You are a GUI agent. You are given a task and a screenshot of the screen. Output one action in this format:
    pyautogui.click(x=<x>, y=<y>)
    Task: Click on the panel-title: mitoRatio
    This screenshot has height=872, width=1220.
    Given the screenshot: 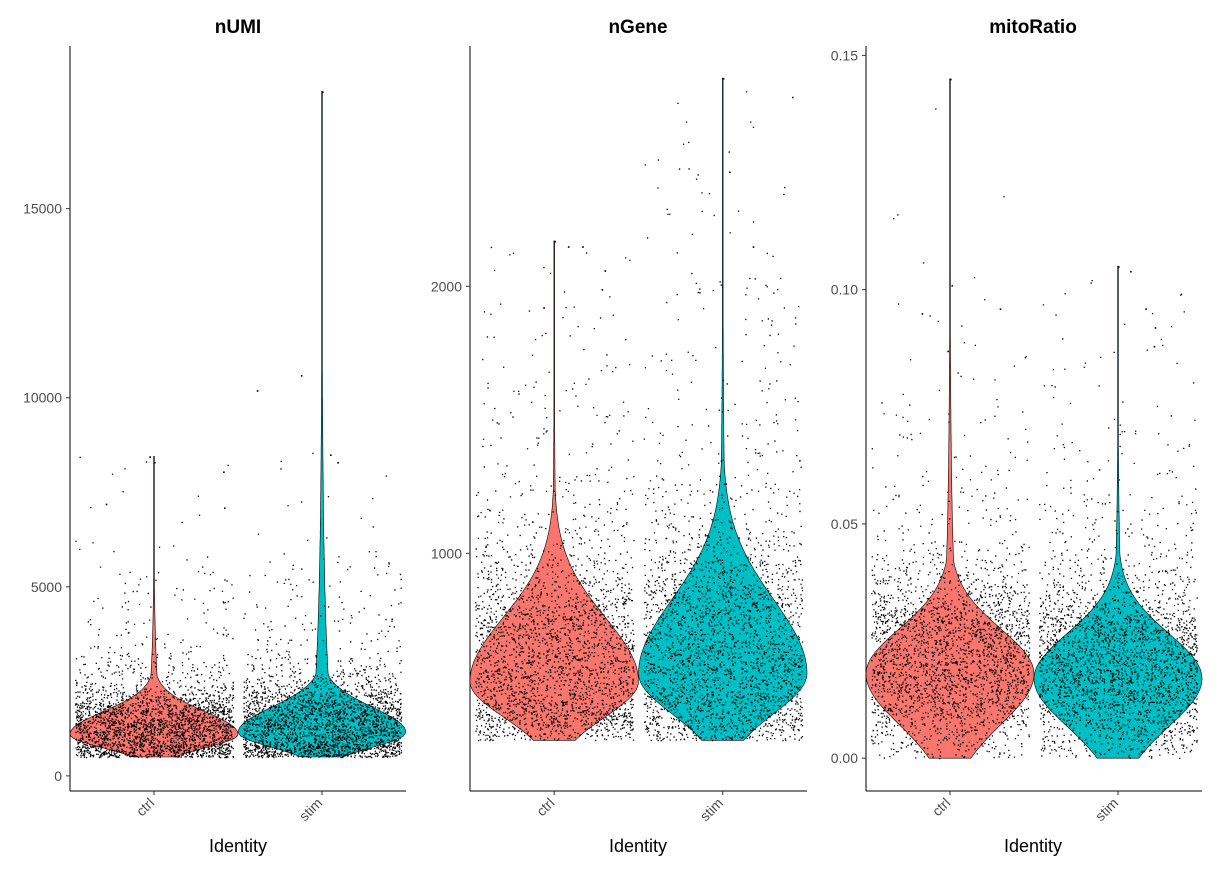 What is the action you would take?
    pyautogui.click(x=1033, y=27)
    